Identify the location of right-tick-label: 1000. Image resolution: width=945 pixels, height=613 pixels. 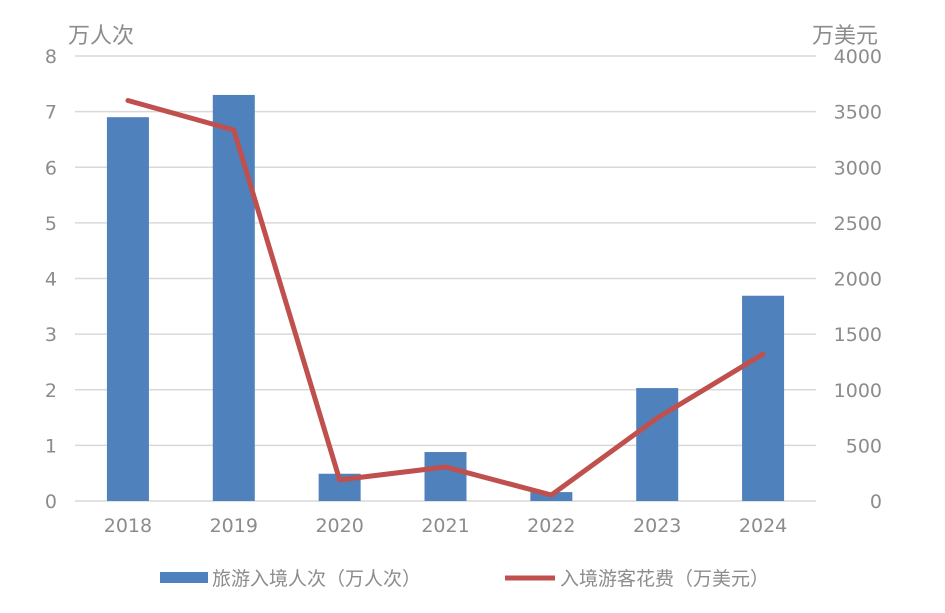
(858, 391).